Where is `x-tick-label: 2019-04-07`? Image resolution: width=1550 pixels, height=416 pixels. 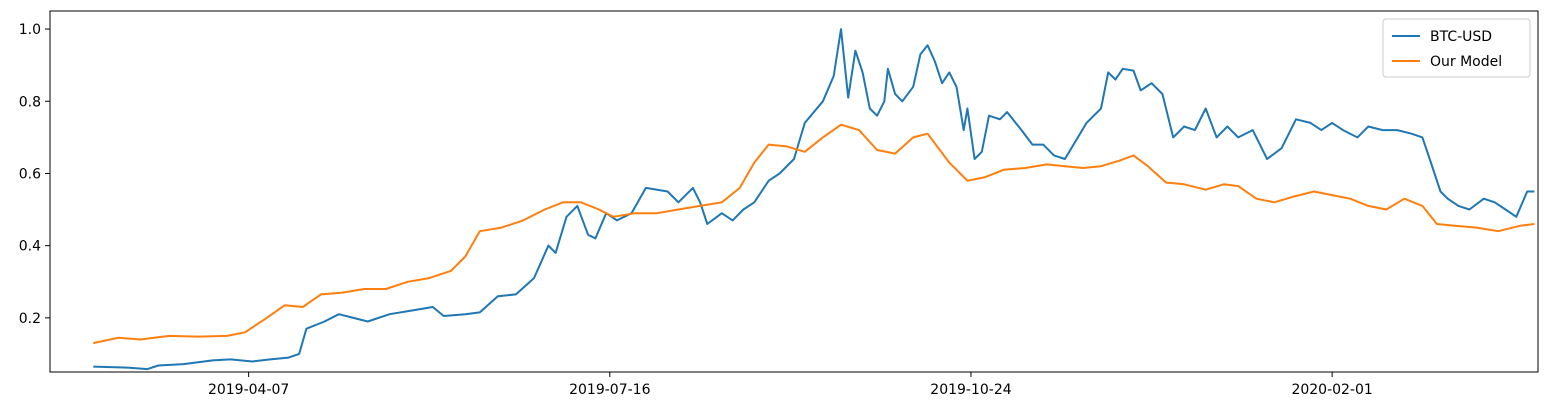
x-tick-label: 2019-04-07 is located at coordinates (248, 390).